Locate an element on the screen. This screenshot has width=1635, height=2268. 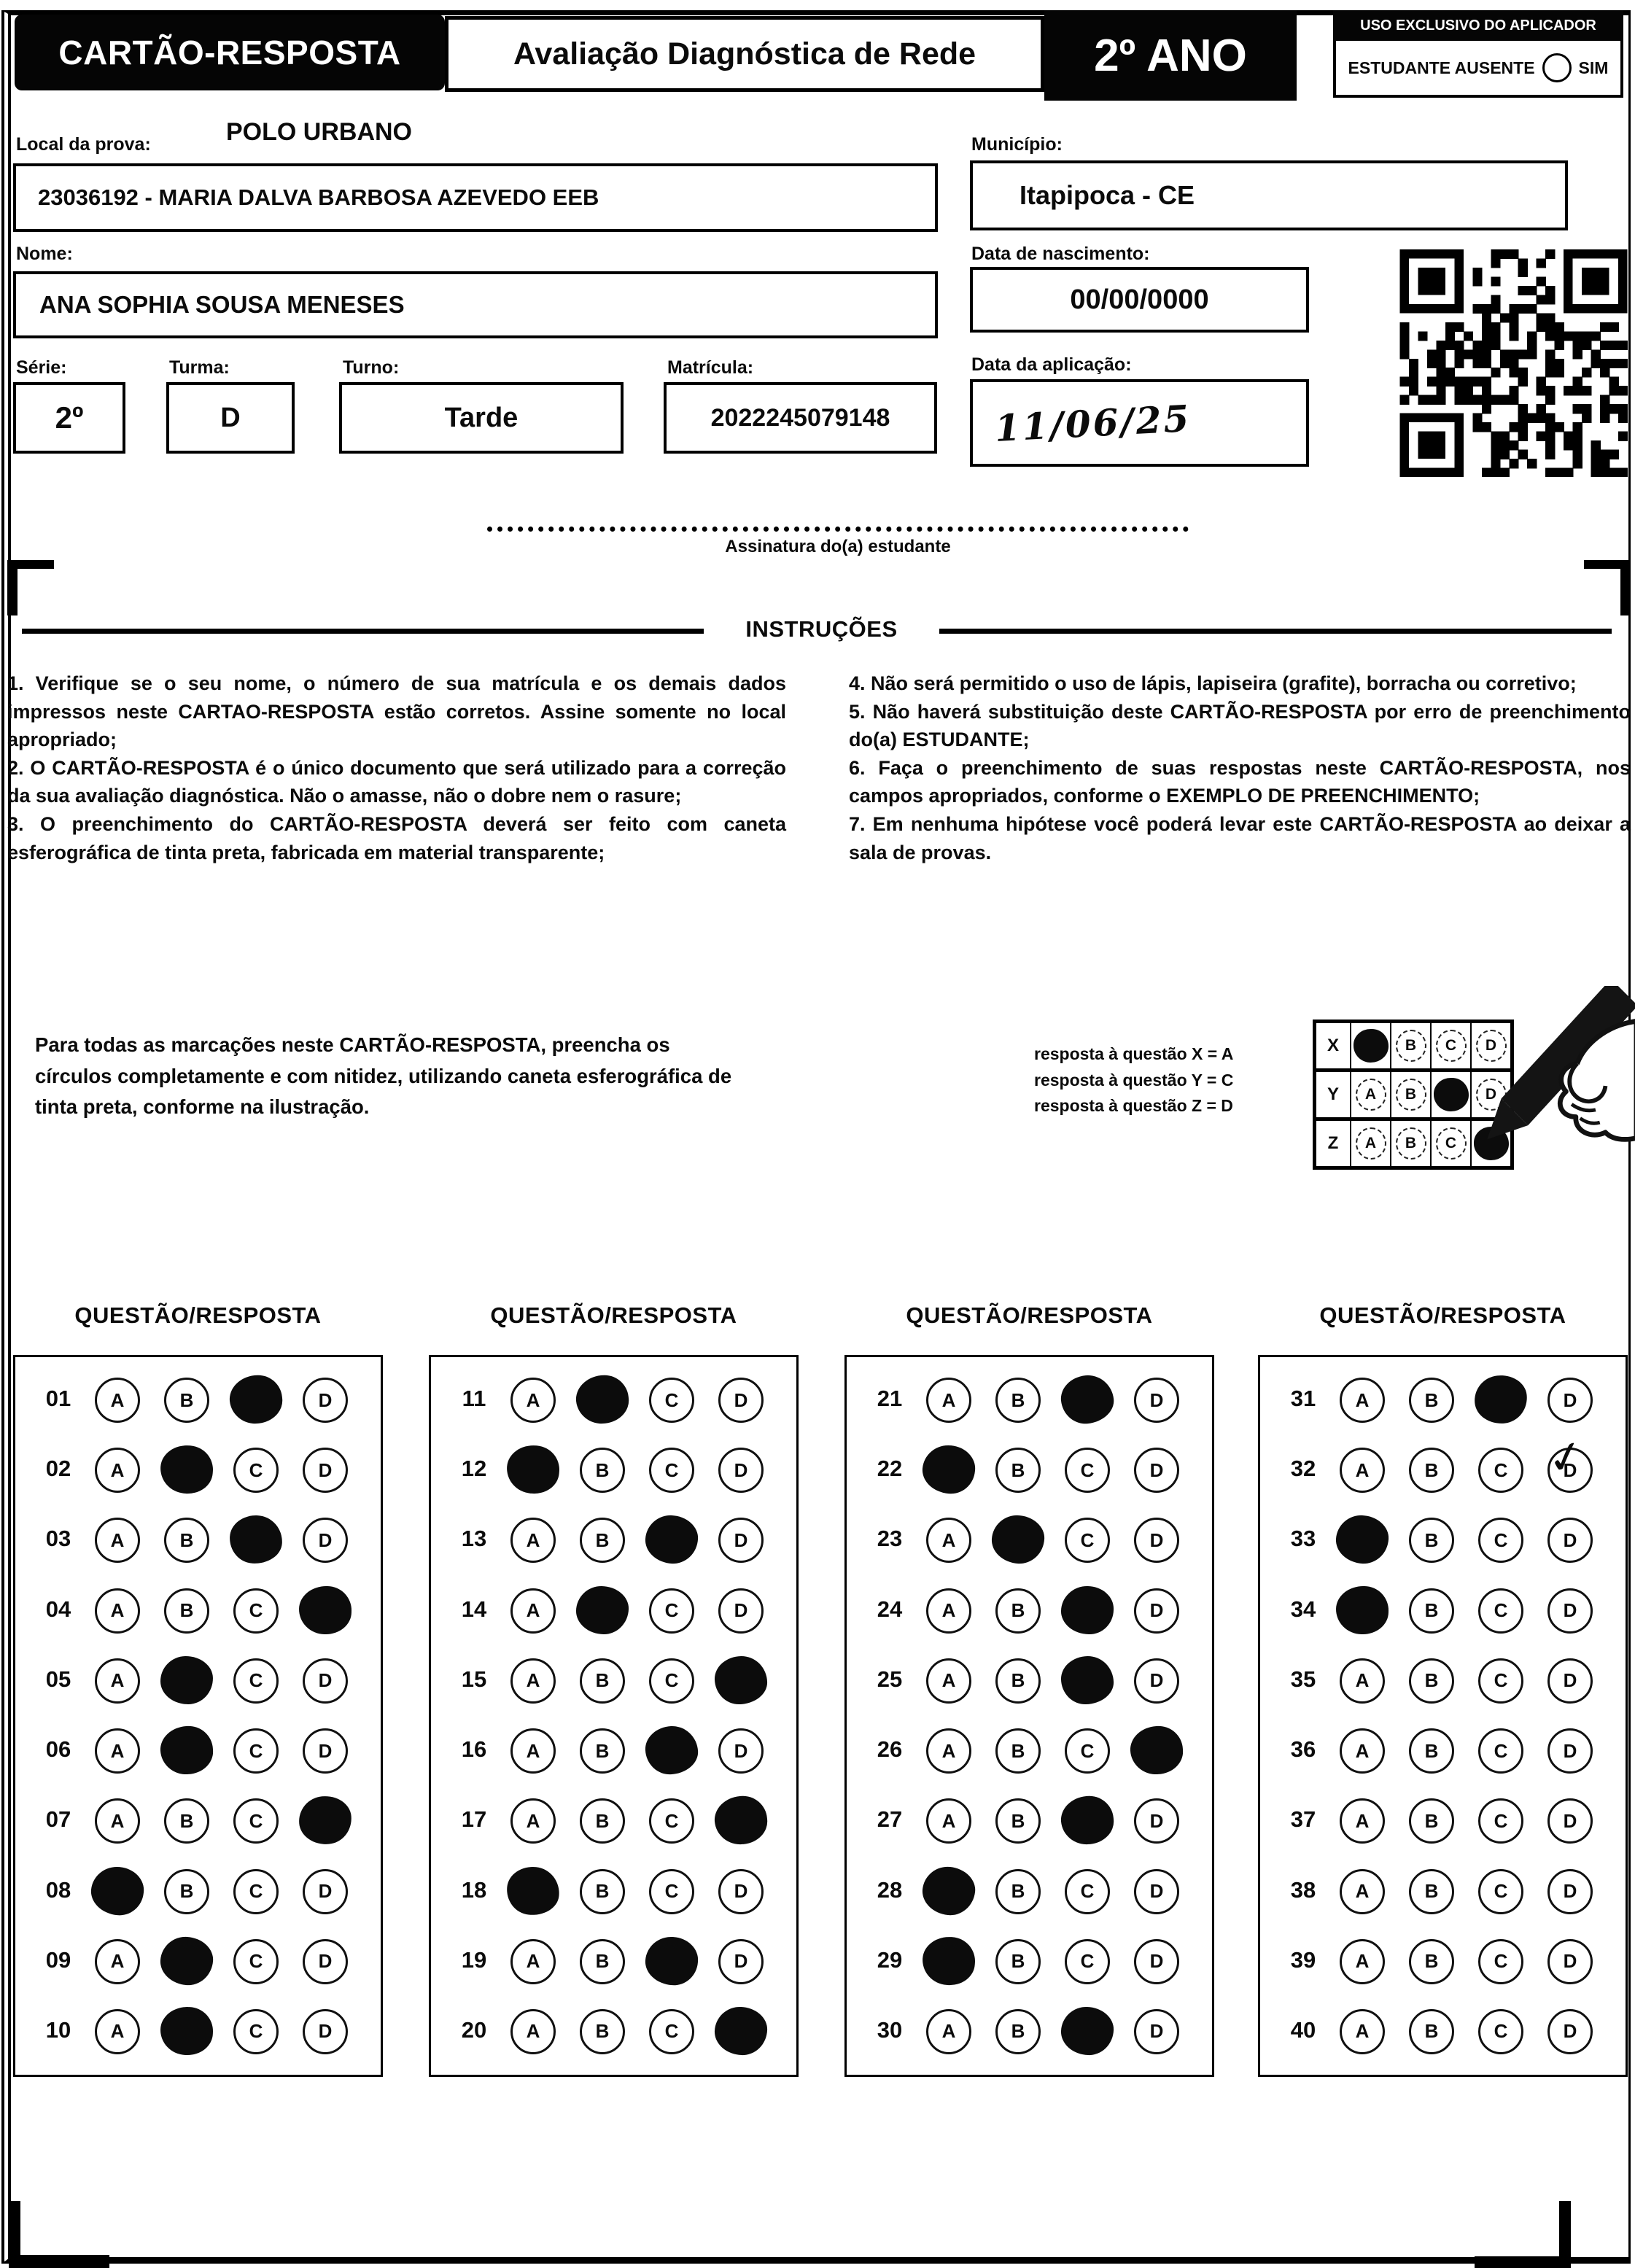
absent-sim-bubble is located at coordinates (1557, 67).